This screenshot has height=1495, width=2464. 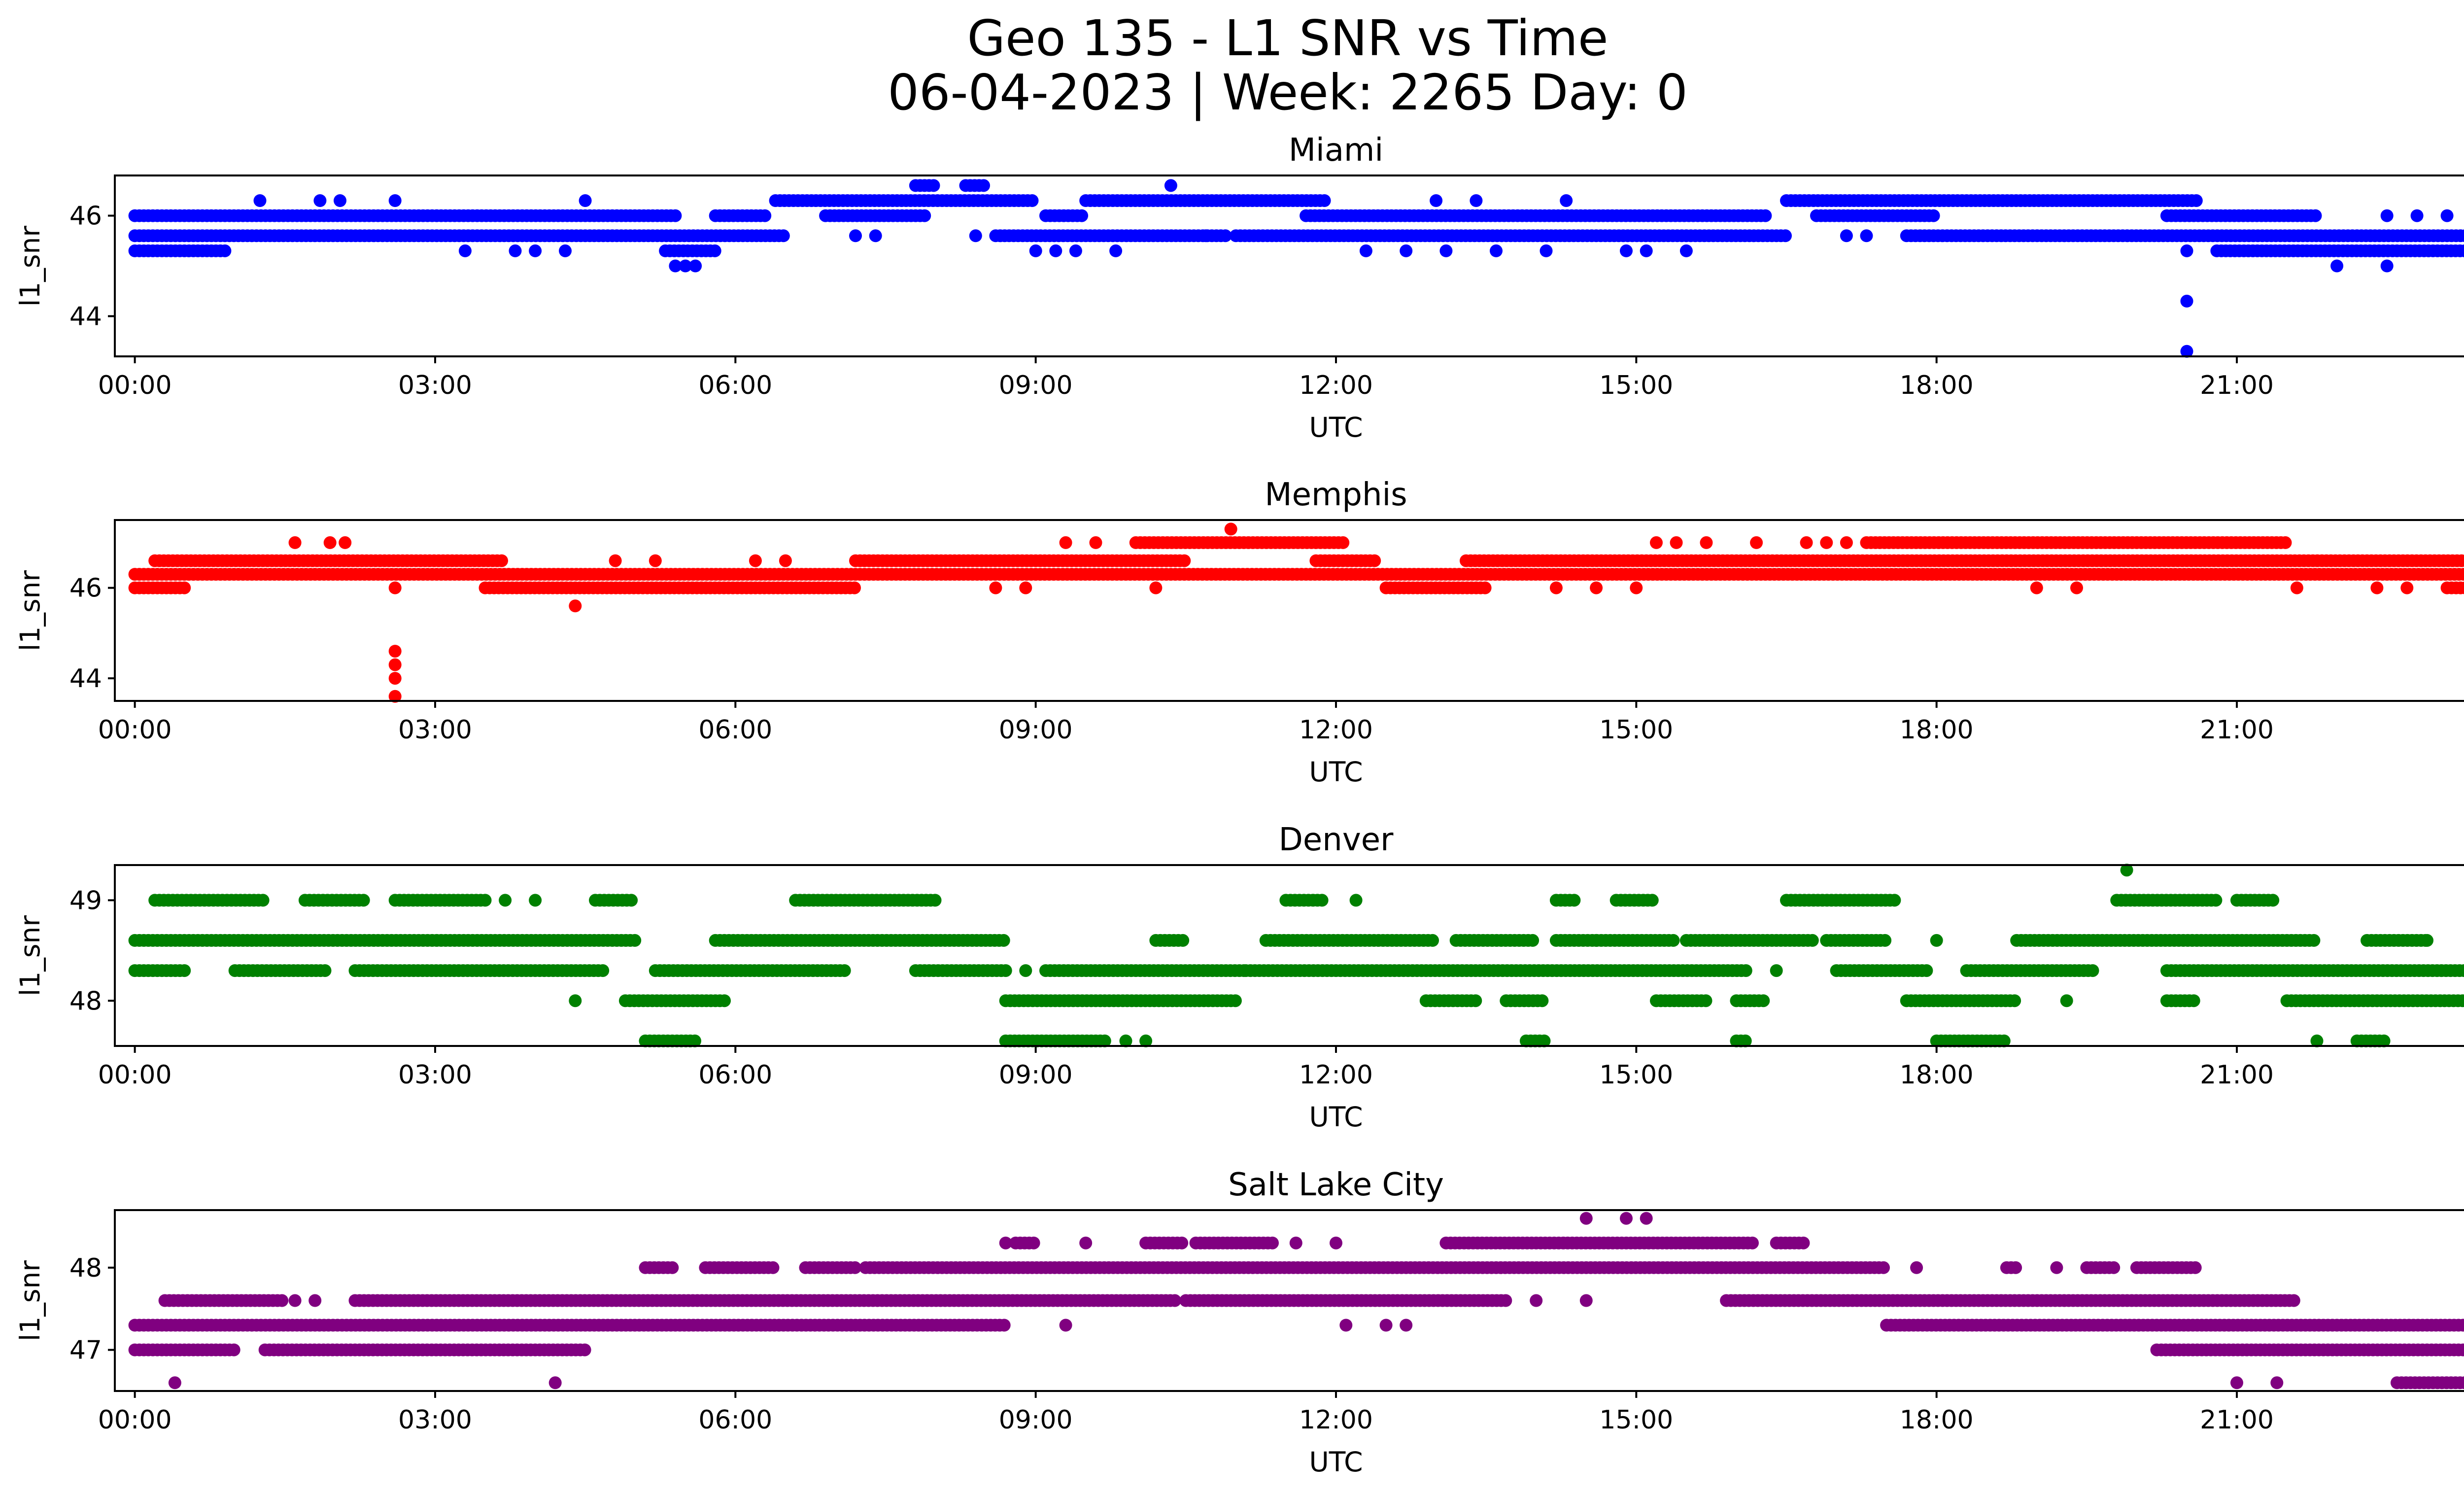 I want to click on y-tick-label: 44, so click(x=85, y=679).